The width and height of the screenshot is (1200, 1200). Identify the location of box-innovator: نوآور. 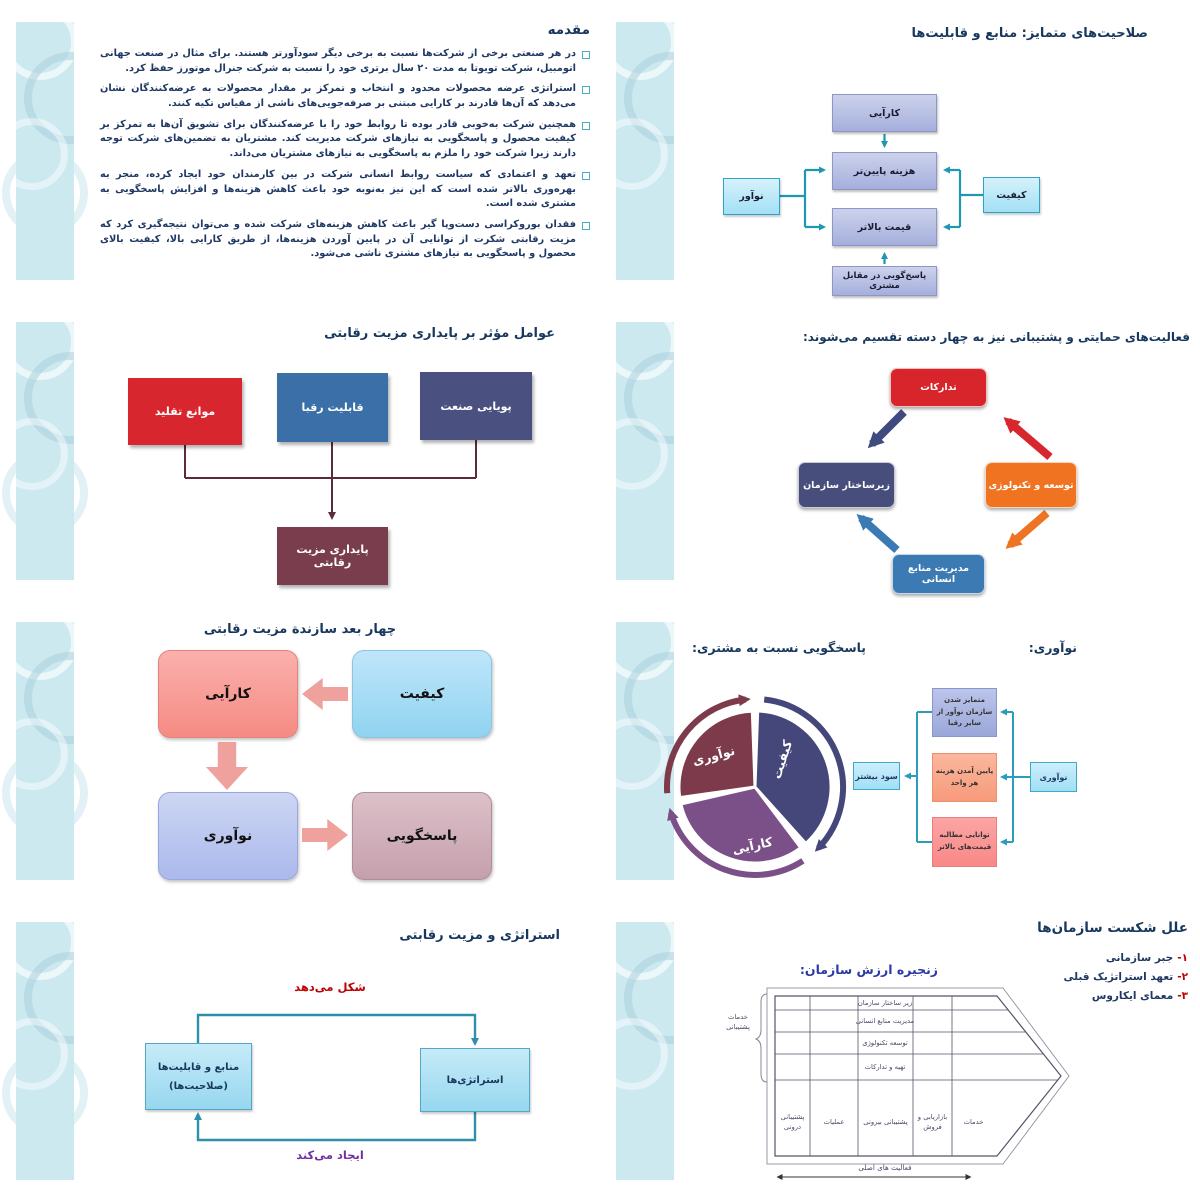
(751, 196).